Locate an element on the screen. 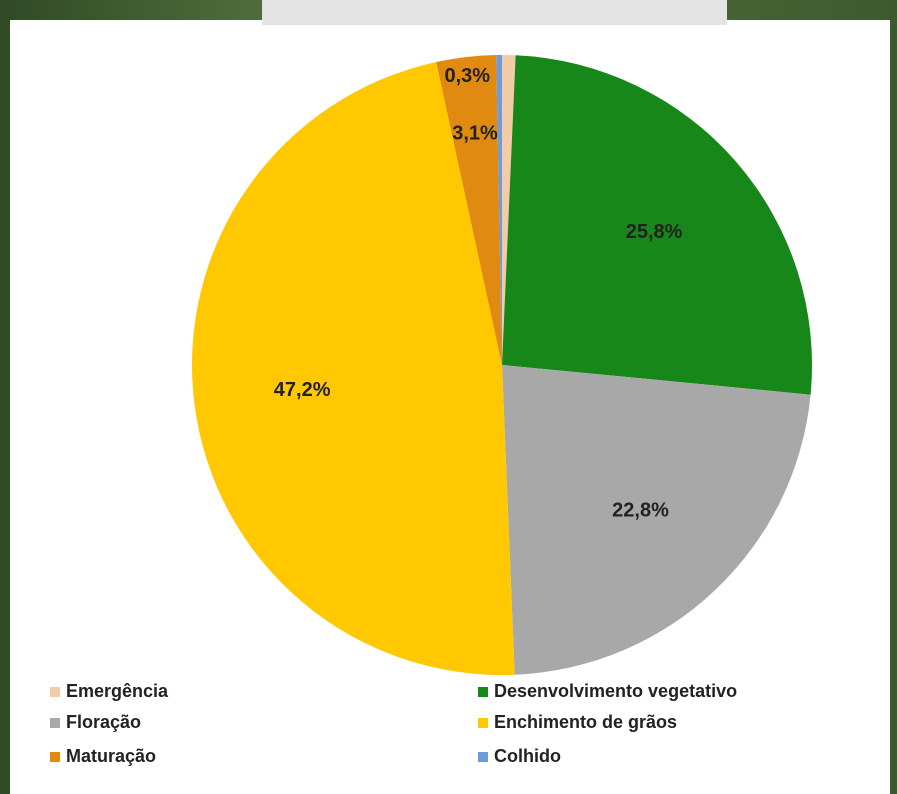 The width and height of the screenshot is (897, 794). legend-label: Colhido is located at coordinates (527, 756).